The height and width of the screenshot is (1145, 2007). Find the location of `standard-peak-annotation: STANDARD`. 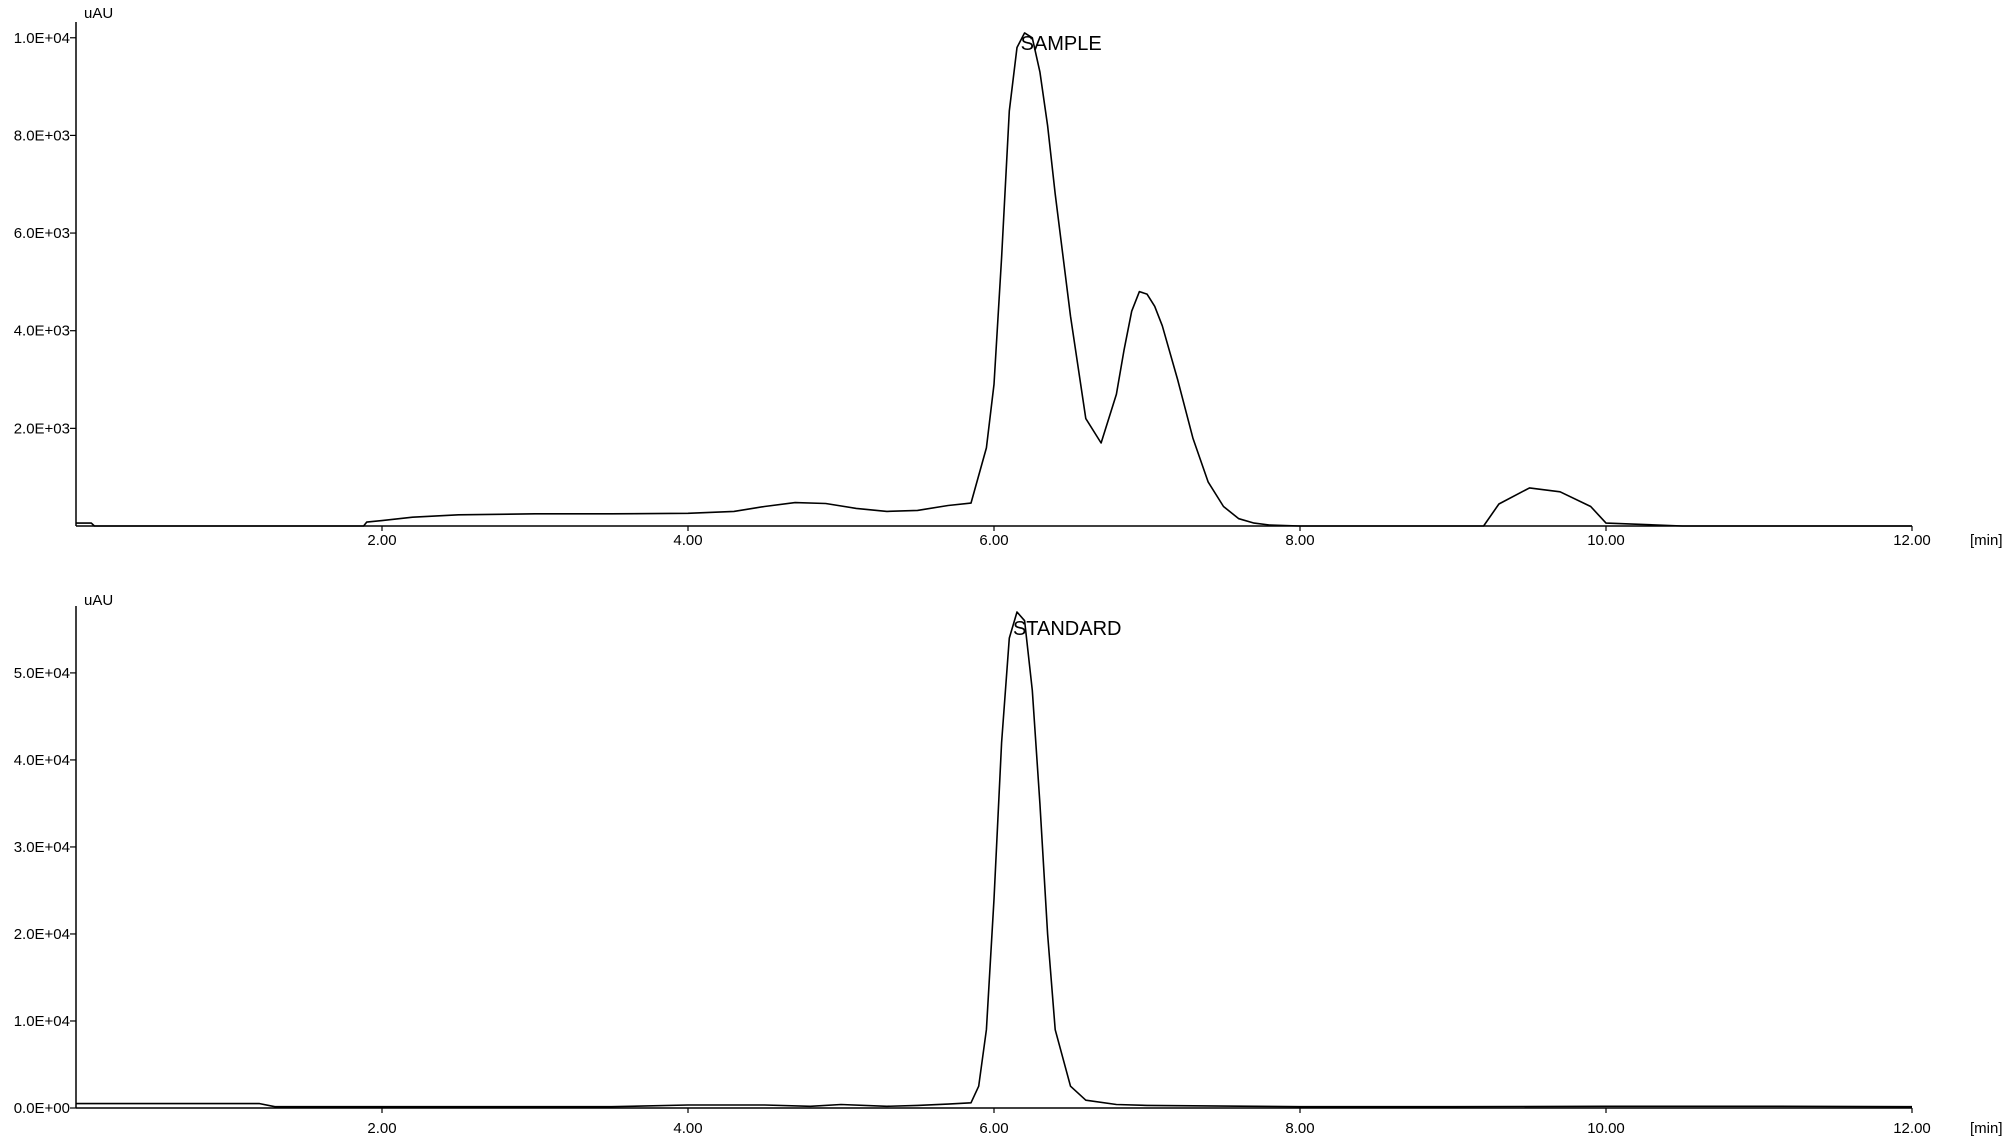

standard-peak-annotation: STANDARD is located at coordinates (1067, 629).